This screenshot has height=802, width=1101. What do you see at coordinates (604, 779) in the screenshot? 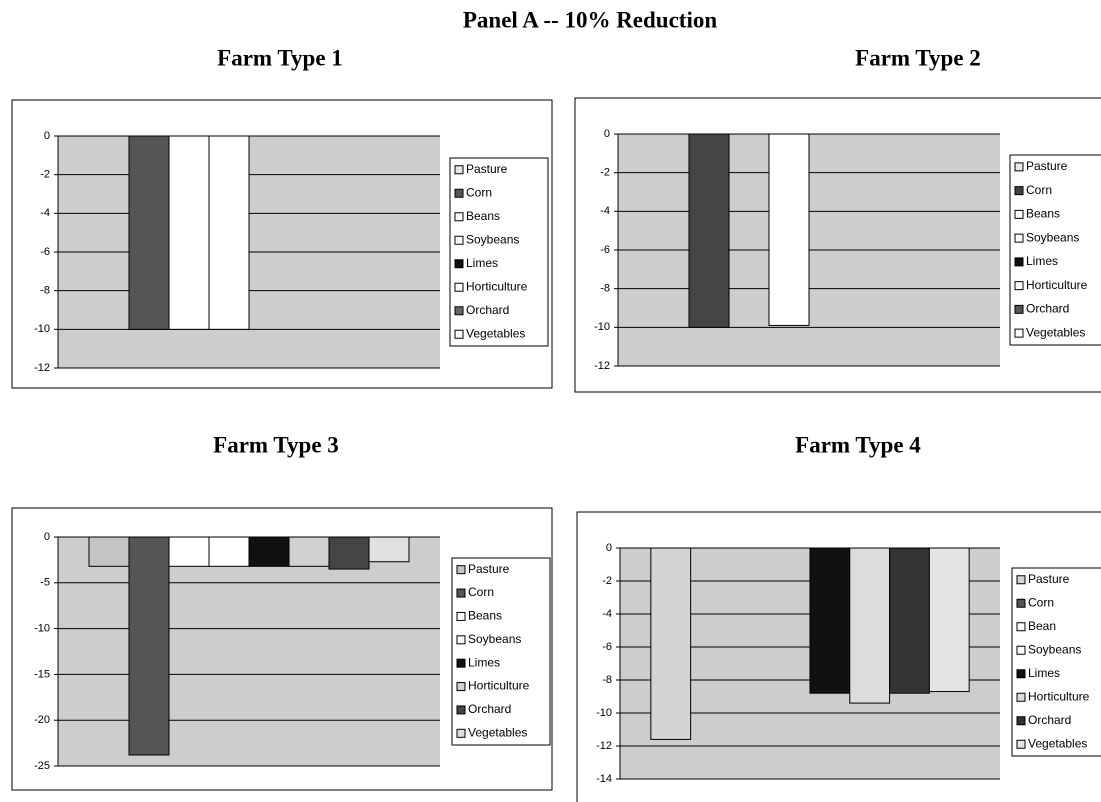
I see `y-tick-label: -14` at bounding box center [604, 779].